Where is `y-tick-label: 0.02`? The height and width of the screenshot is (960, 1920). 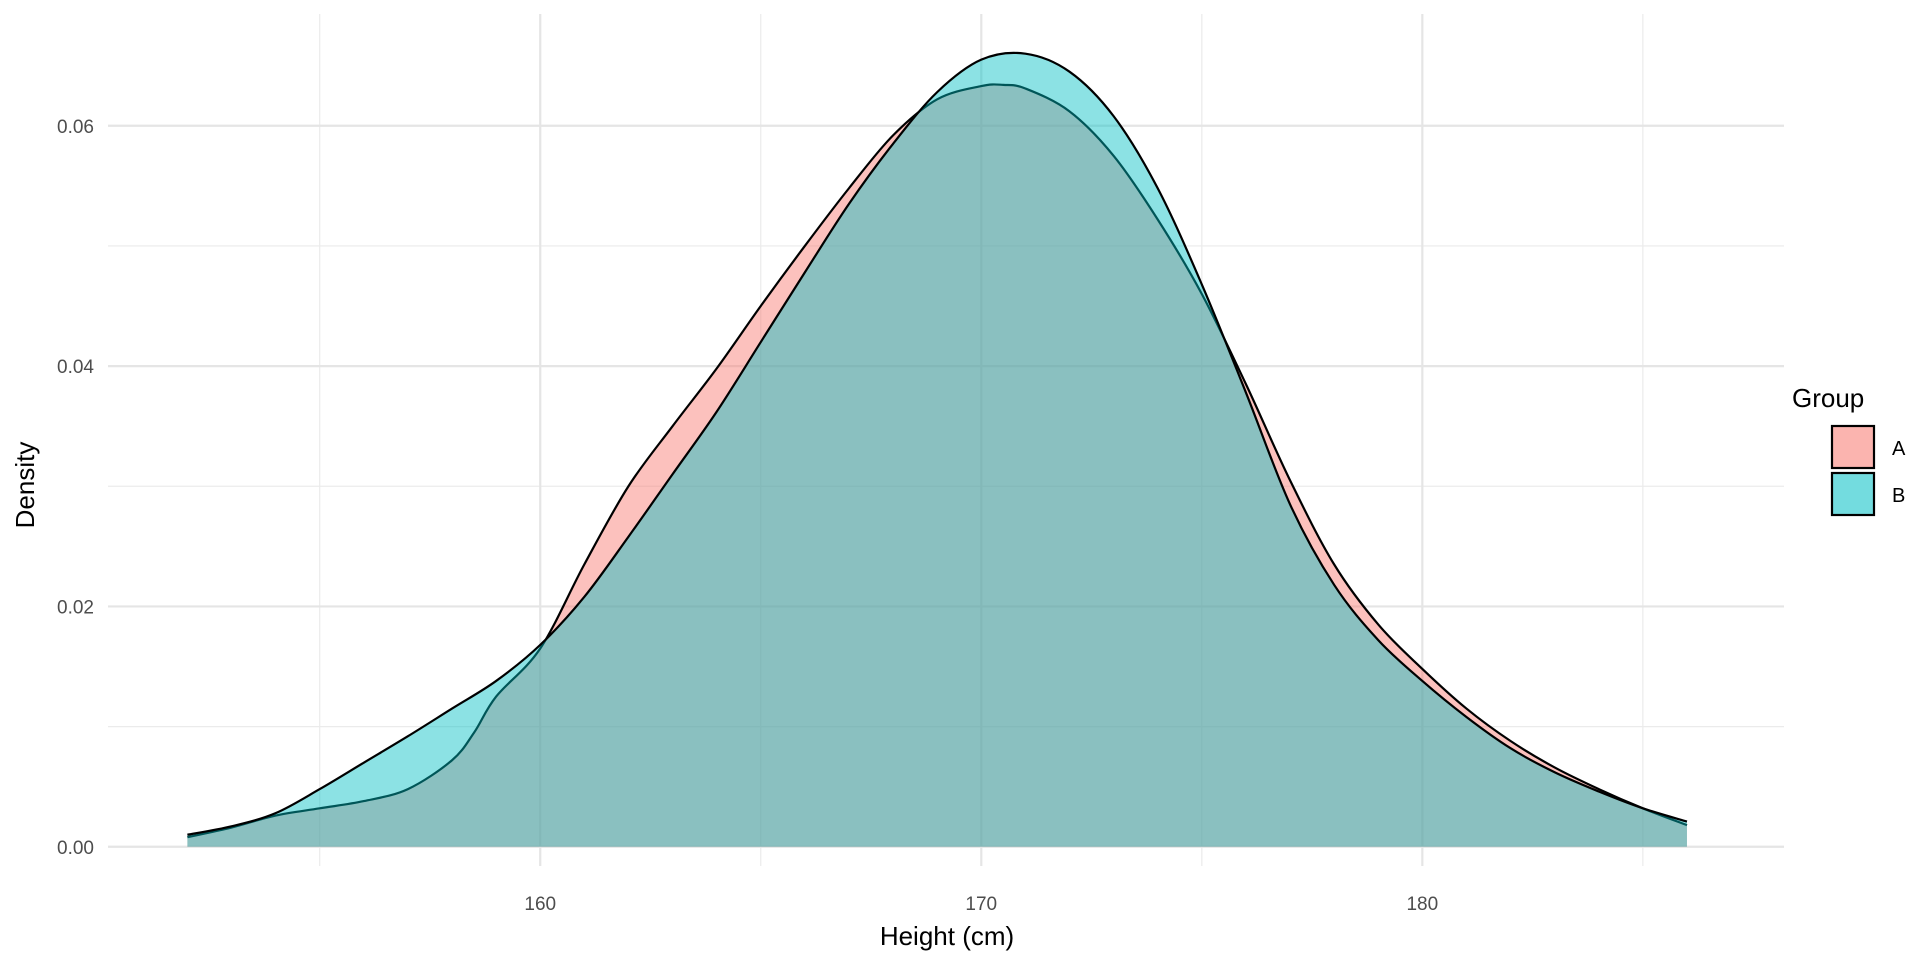
y-tick-label: 0.02 is located at coordinates (75, 607).